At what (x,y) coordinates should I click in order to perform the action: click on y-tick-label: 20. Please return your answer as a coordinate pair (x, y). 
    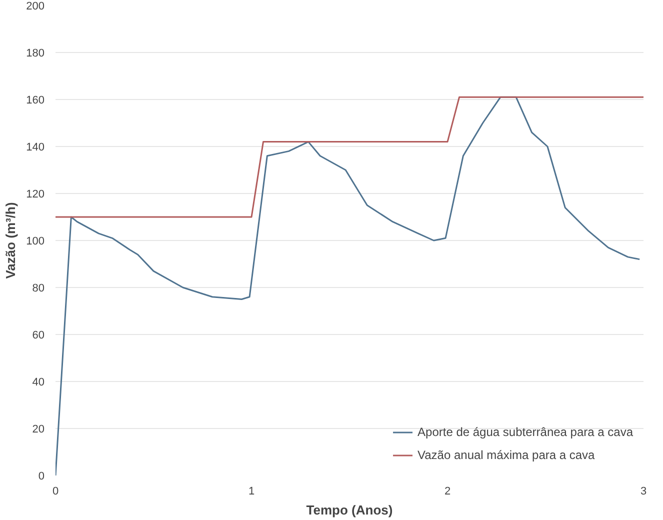
    Looking at the image, I should click on (38, 430).